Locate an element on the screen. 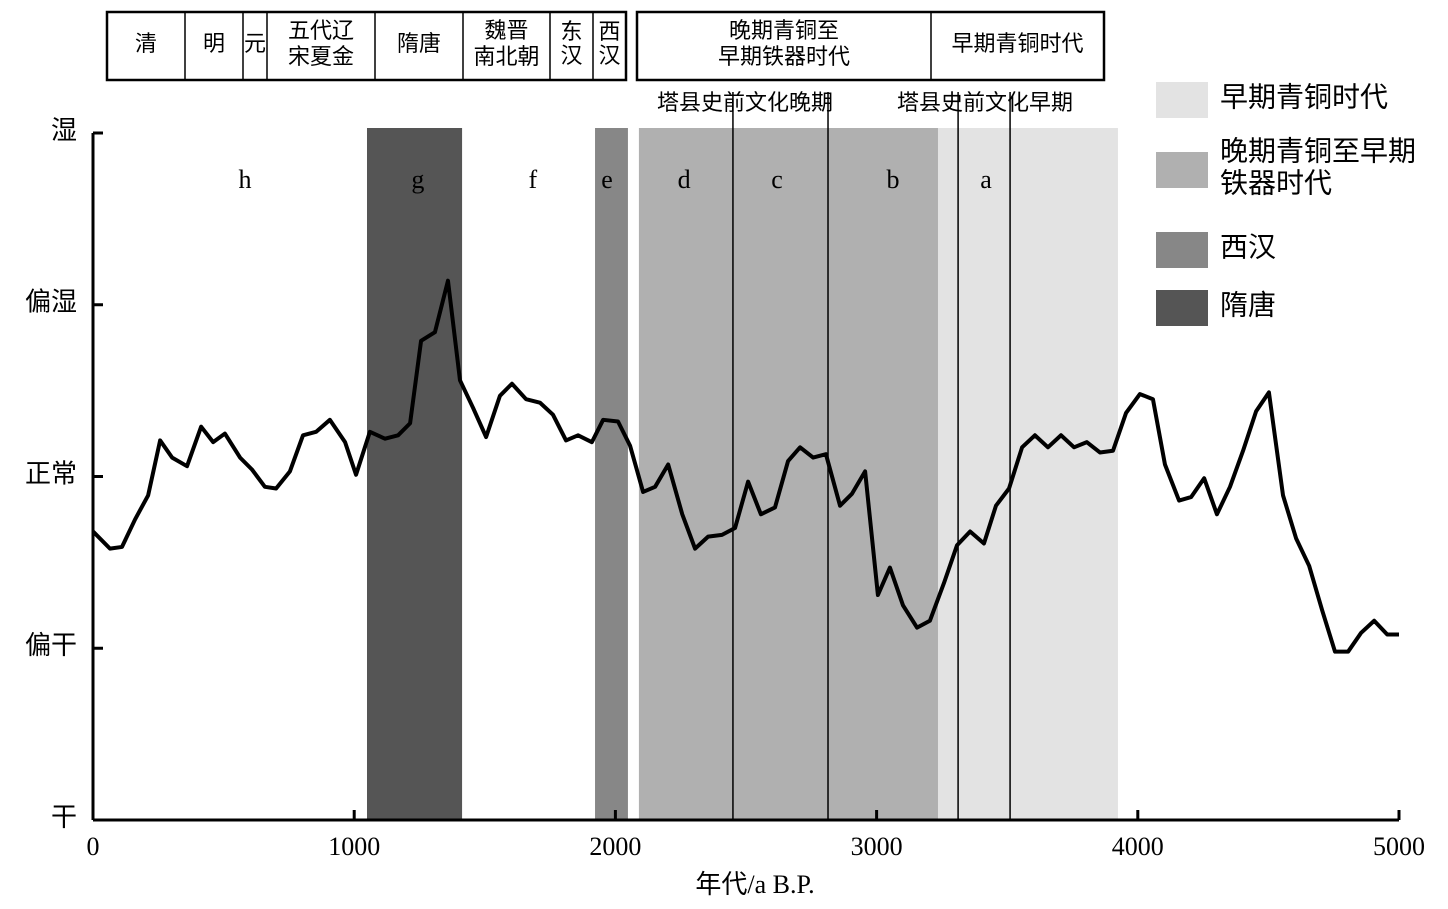 This screenshot has height=909, width=1448. header-label: 东 is located at coordinates (571, 31).